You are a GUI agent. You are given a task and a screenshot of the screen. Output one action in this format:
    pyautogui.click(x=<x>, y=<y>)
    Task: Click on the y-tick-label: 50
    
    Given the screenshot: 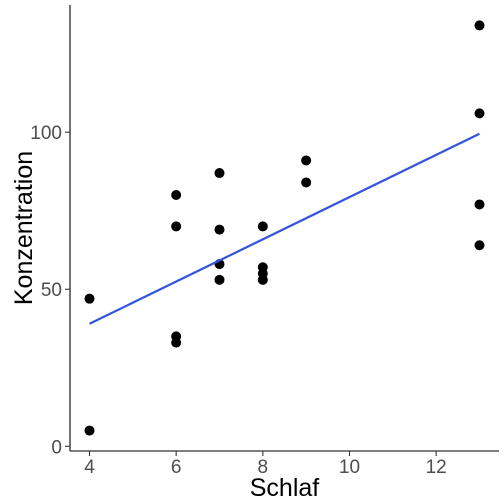 What is the action you would take?
    pyautogui.click(x=51, y=290)
    